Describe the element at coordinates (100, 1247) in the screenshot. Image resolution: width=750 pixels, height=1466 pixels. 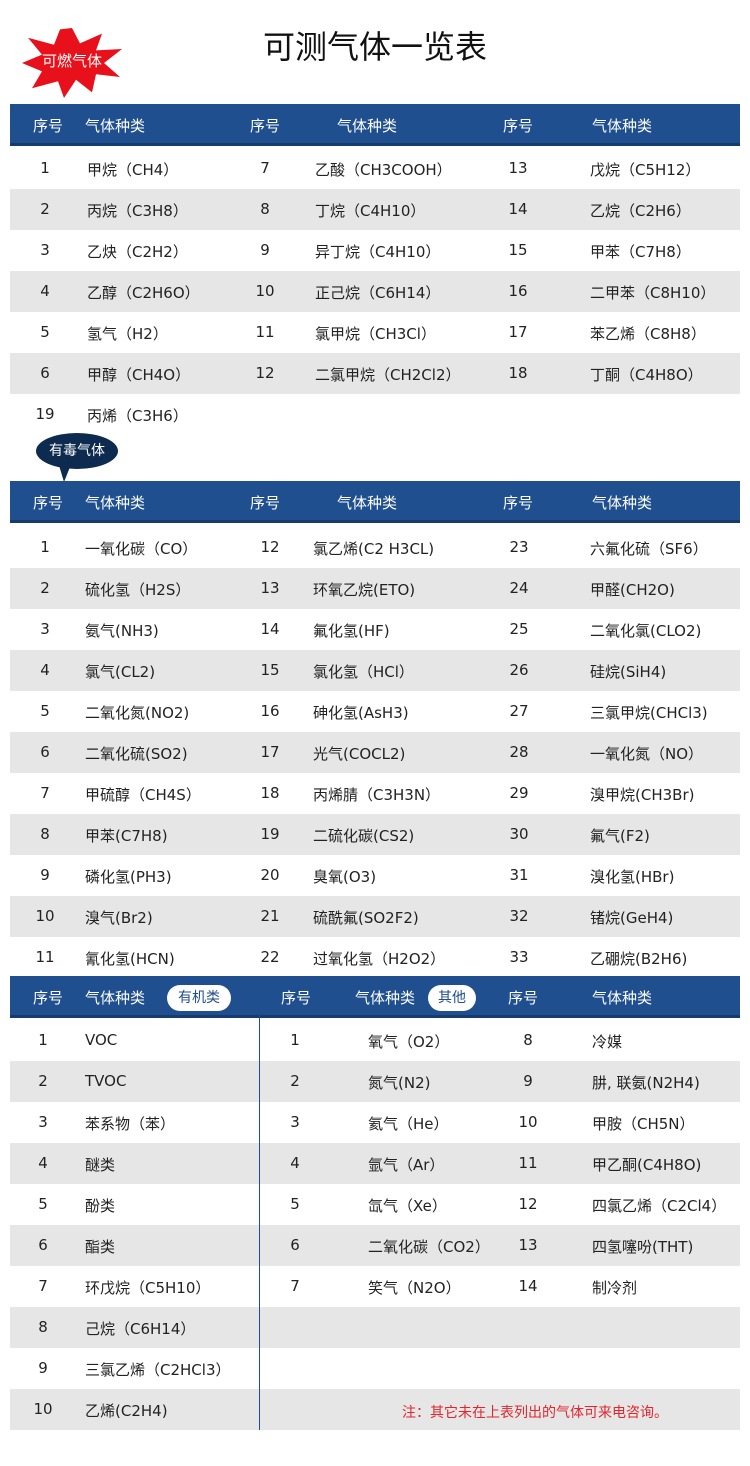
I see `gas-name: 酯类` at that location.